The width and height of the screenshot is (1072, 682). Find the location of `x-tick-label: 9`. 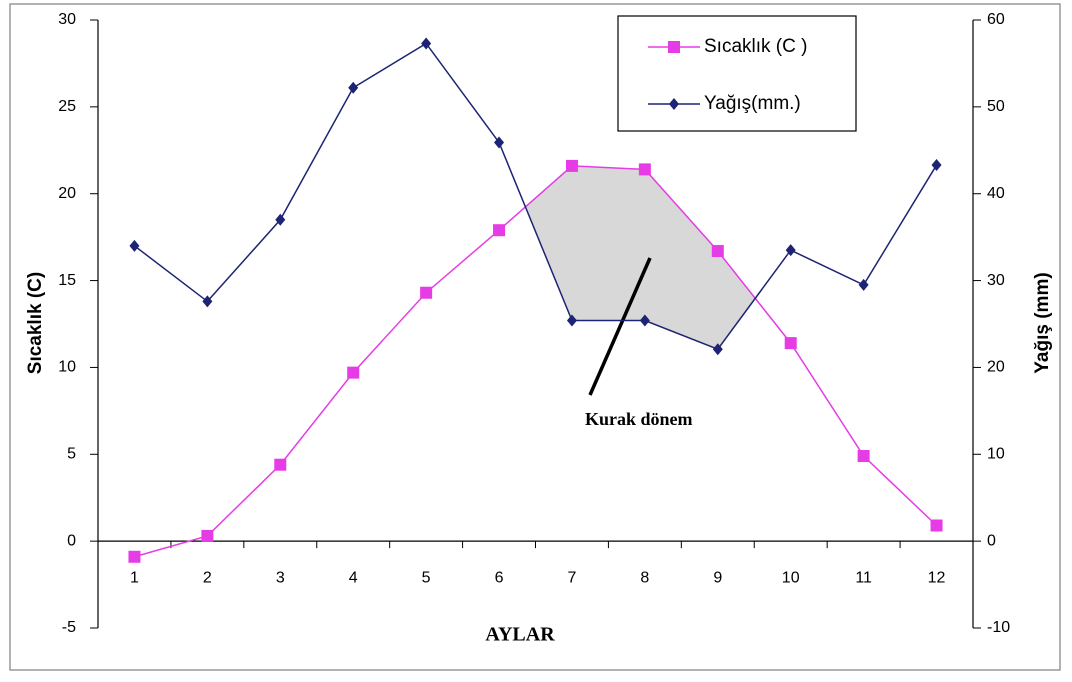

x-tick-label: 9 is located at coordinates (717, 577).